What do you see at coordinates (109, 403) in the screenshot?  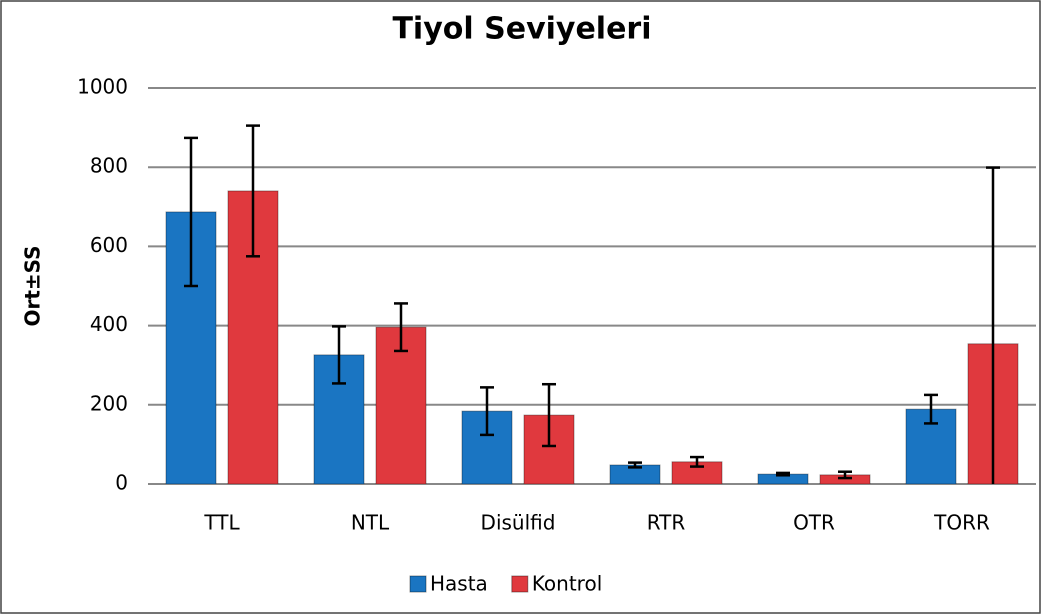 I see `y-tick-label: 200` at bounding box center [109, 403].